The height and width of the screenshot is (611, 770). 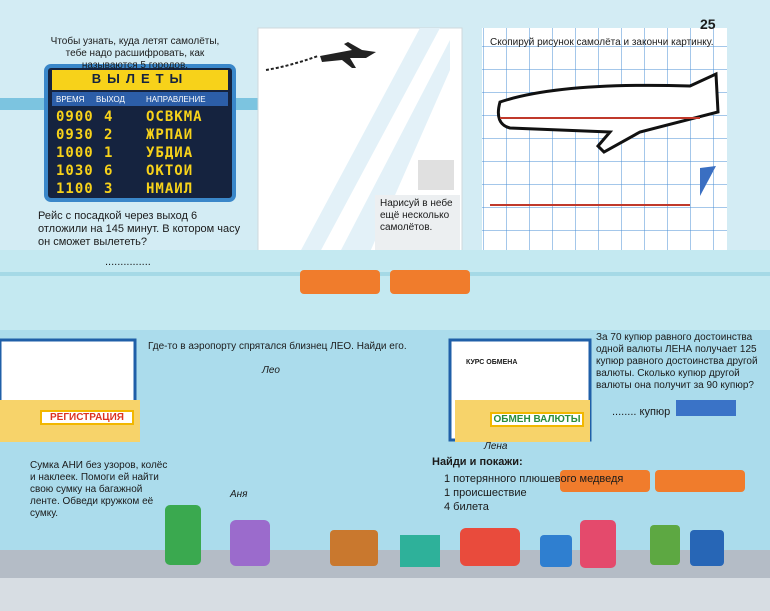 I want to click on find-item: 4 билета, so click(x=466, y=507).